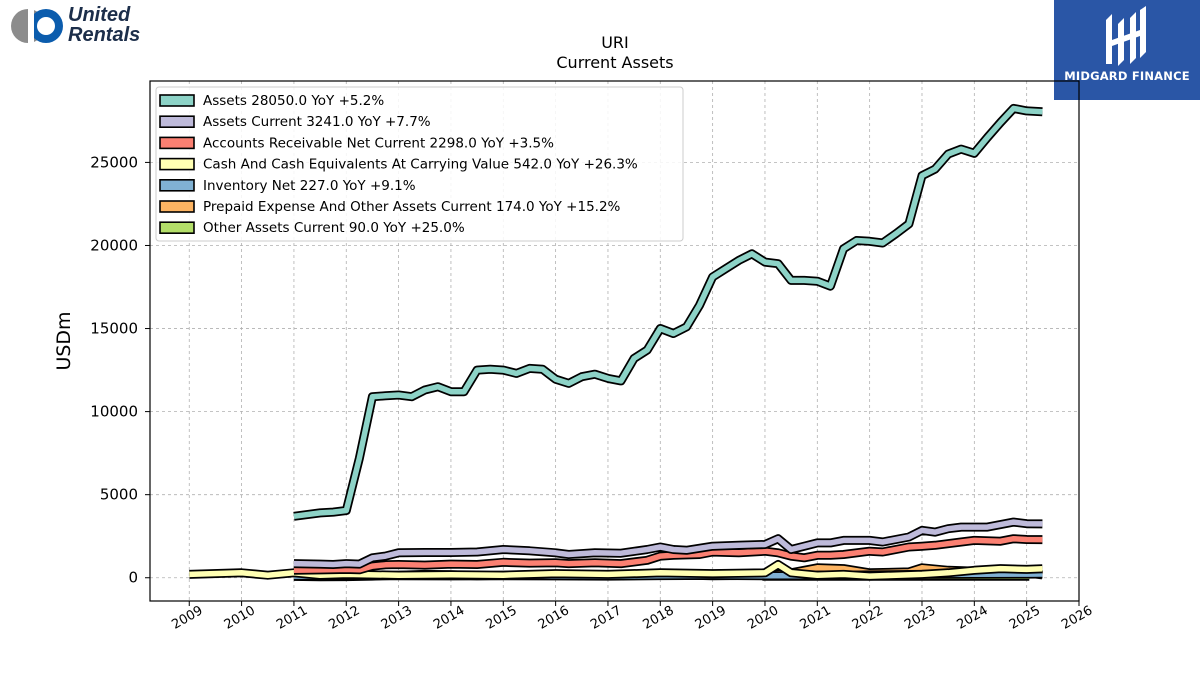 This screenshot has width=1200, height=675. I want to click on y-tick-label: 20000, so click(114, 245).